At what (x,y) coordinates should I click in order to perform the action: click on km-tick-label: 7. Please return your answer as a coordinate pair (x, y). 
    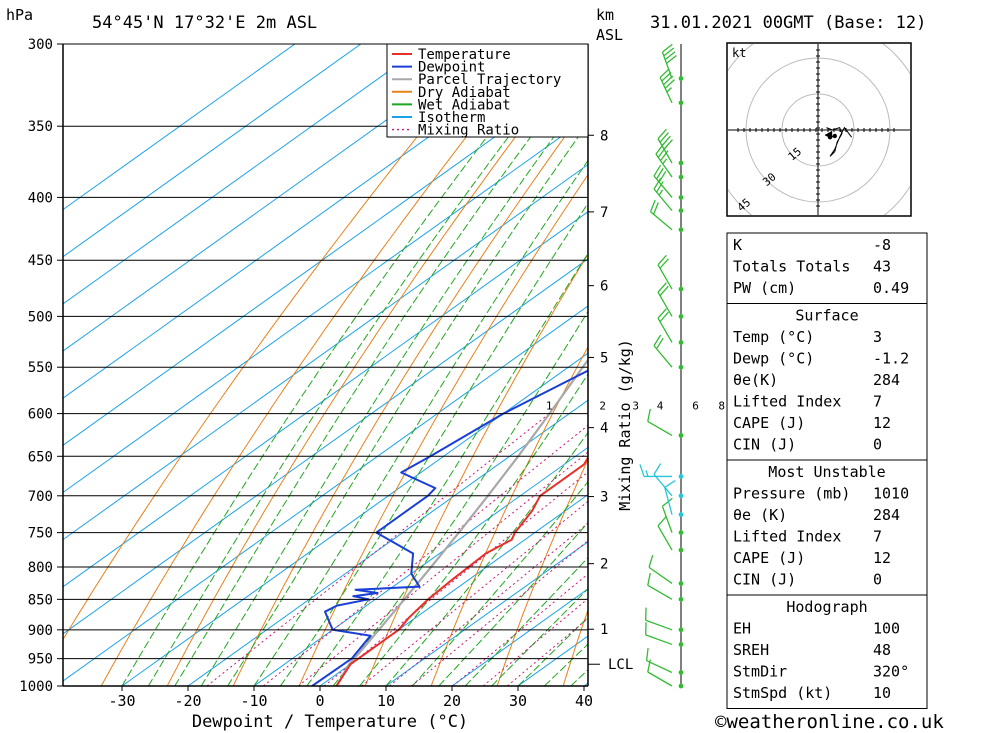
    Looking at the image, I should click on (604, 213).